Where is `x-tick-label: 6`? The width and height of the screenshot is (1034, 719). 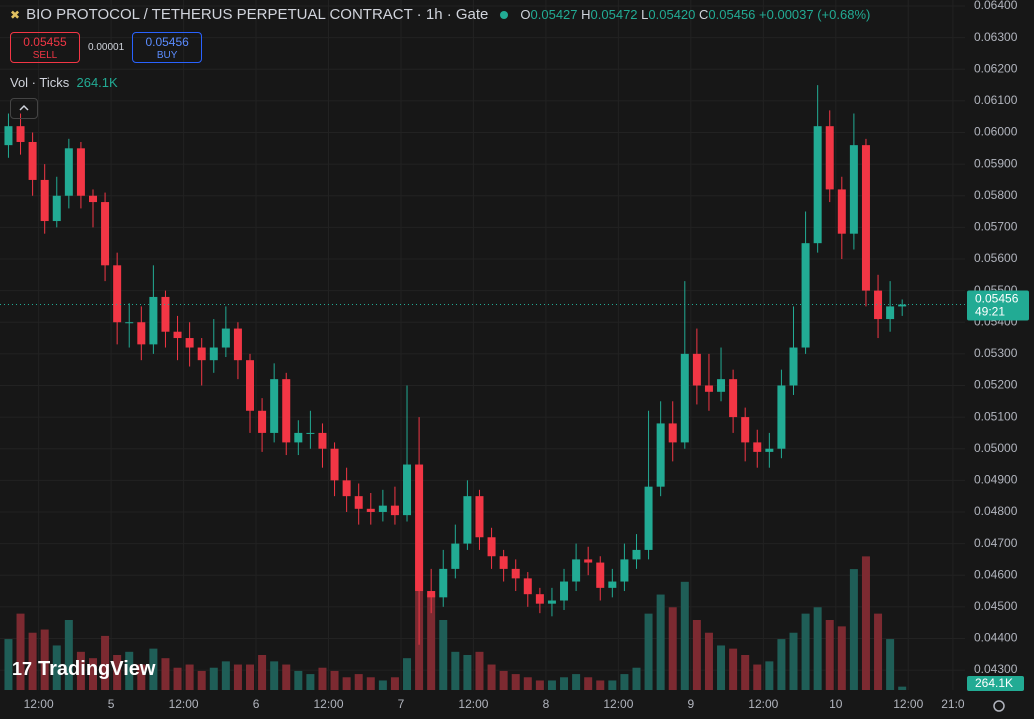 x-tick-label: 6 is located at coordinates (256, 704).